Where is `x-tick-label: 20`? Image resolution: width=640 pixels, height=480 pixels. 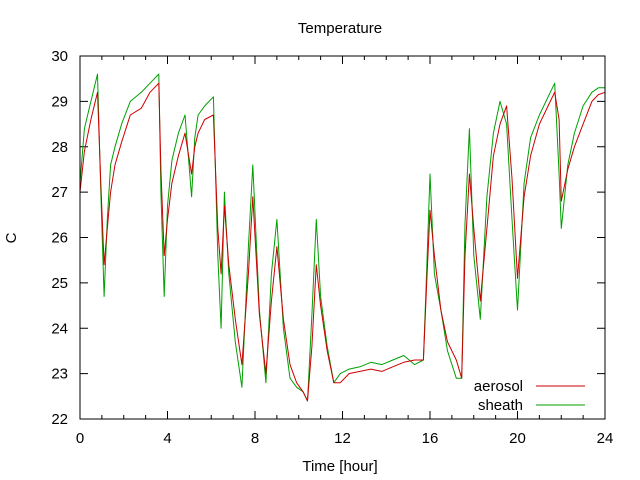
x-tick-label: 20 is located at coordinates (517, 438).